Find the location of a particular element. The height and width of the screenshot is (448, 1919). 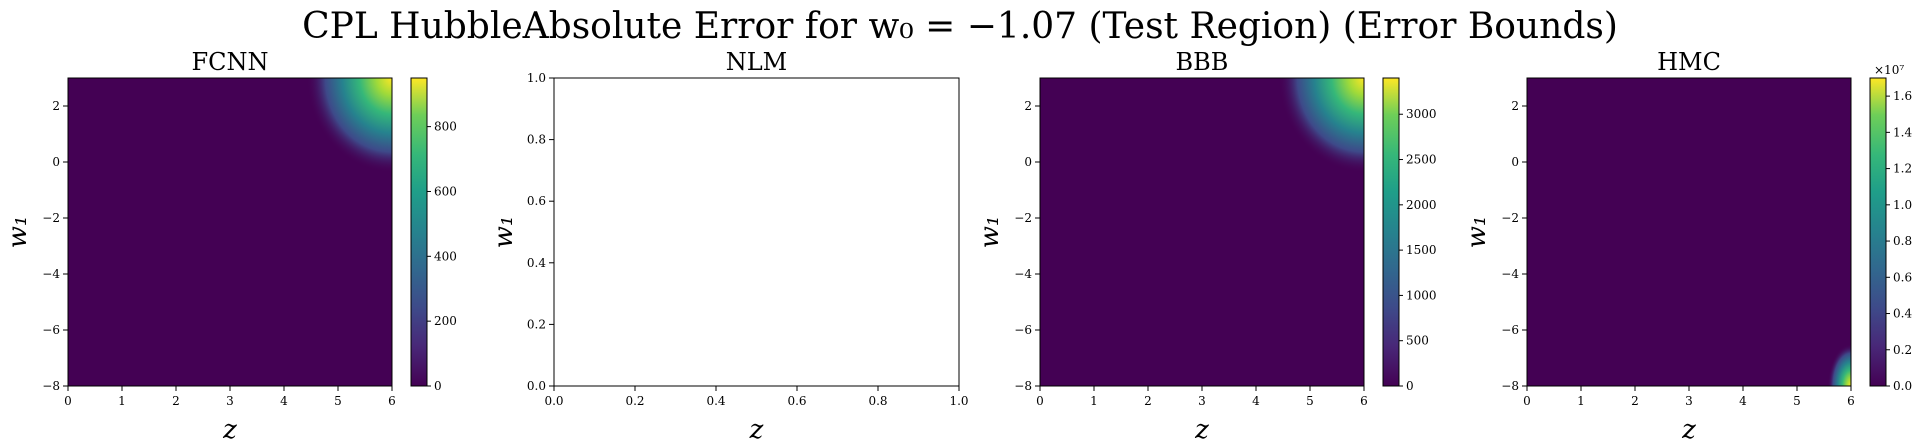

y-tick-label: 1.0 is located at coordinates (536, 78).